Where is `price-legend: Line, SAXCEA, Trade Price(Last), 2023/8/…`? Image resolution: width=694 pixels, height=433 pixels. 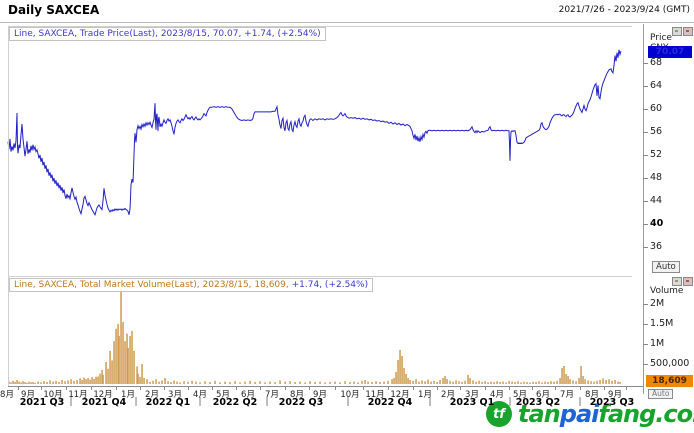 price-legend: Line, SAXCEA, Trade Price(Last), 2023/8/… is located at coordinates (167, 34).